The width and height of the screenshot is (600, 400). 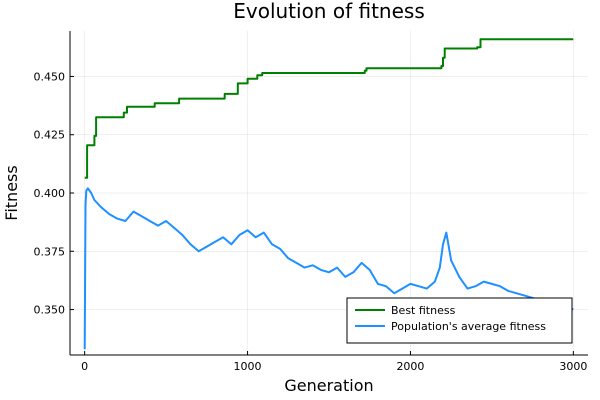 I want to click on x-tick-label-2: 2000, so click(x=410, y=366).